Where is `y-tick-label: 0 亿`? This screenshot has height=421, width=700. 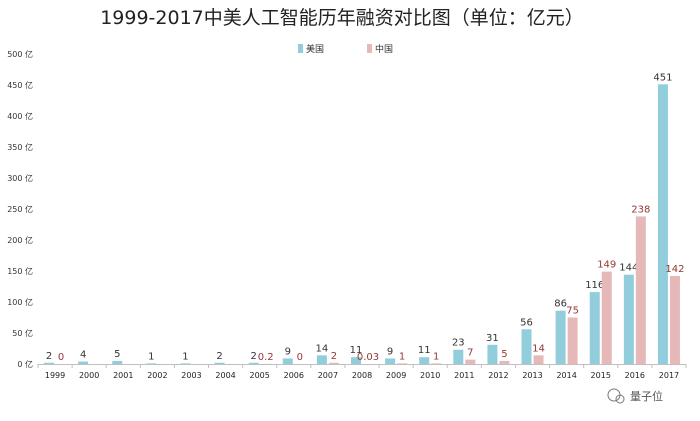
y-tick-label: 0 亿 is located at coordinates (25, 364).